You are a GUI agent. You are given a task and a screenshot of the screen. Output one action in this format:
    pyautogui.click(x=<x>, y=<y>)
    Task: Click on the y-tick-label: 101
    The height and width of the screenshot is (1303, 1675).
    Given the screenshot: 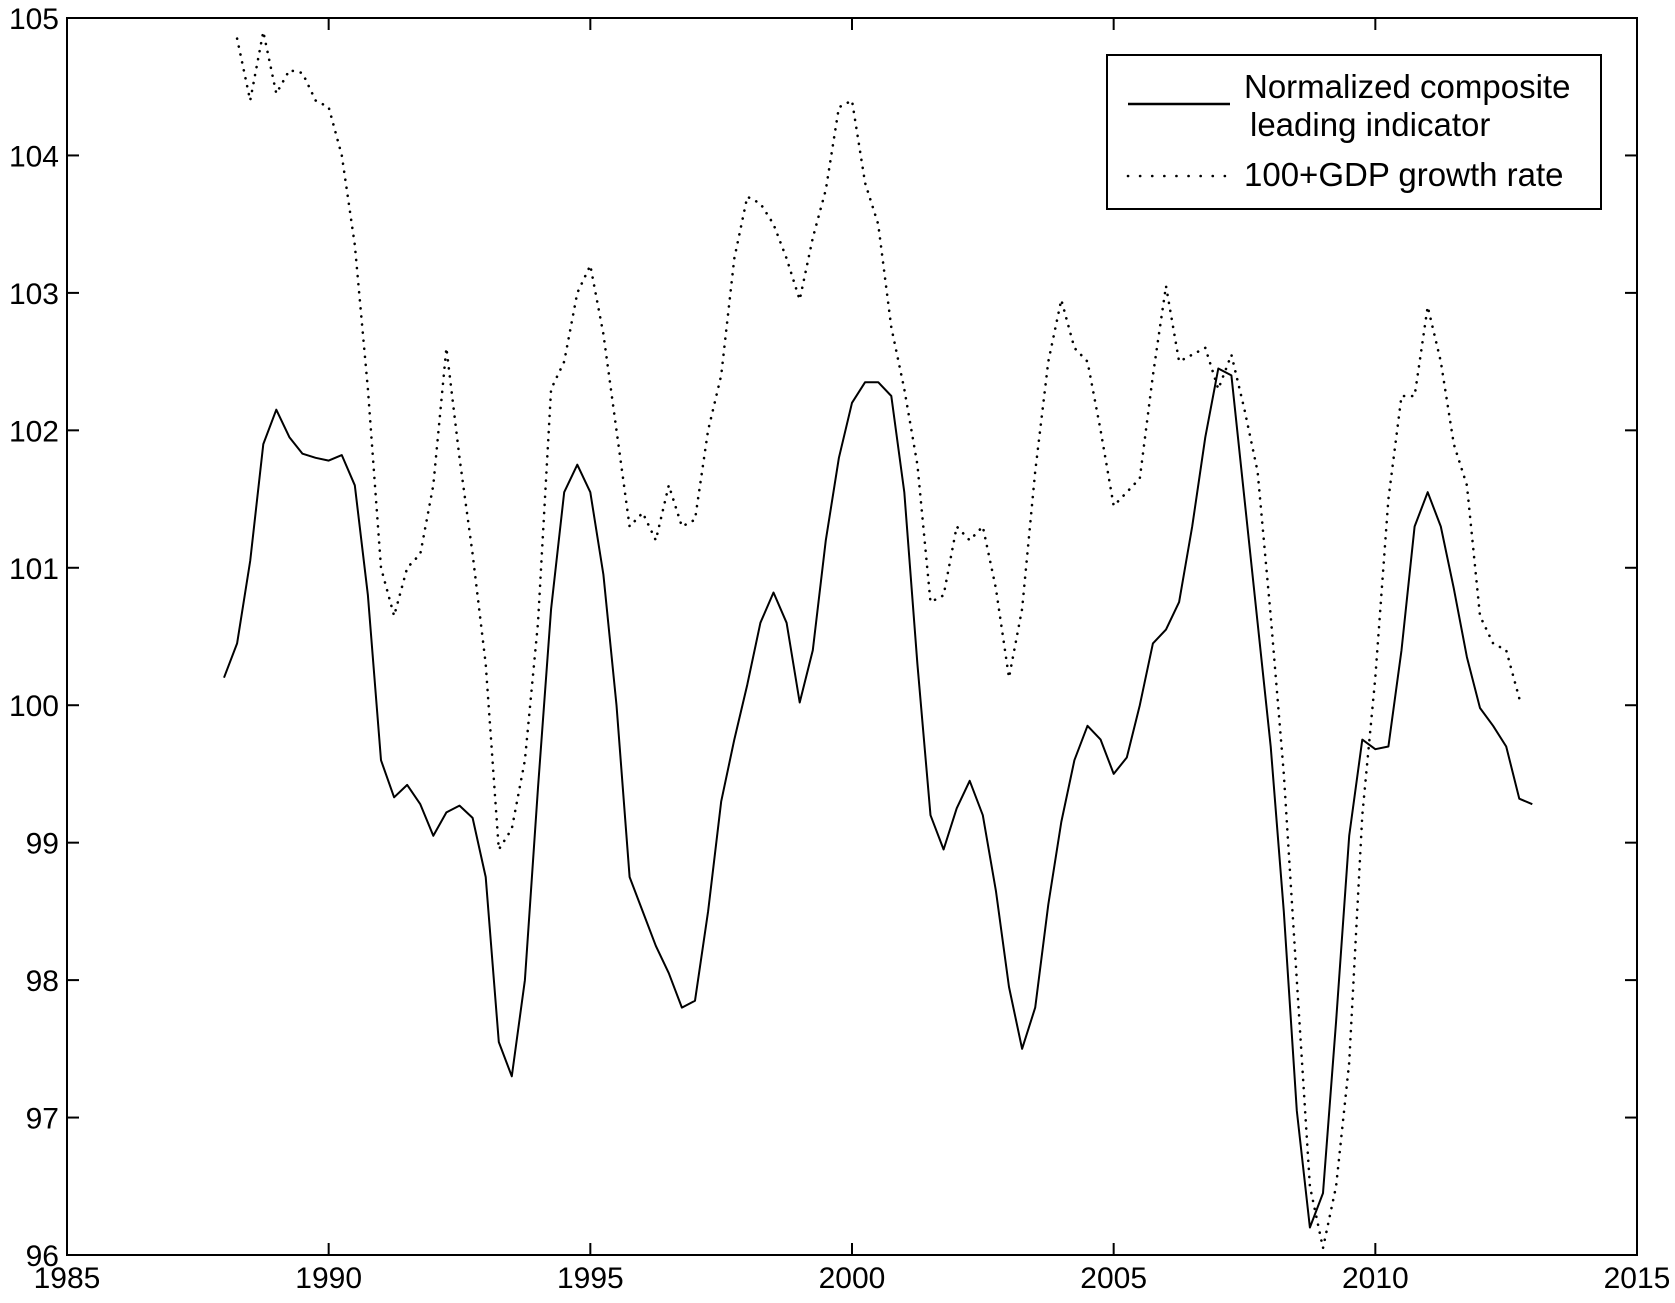 What is the action you would take?
    pyautogui.click(x=34, y=569)
    